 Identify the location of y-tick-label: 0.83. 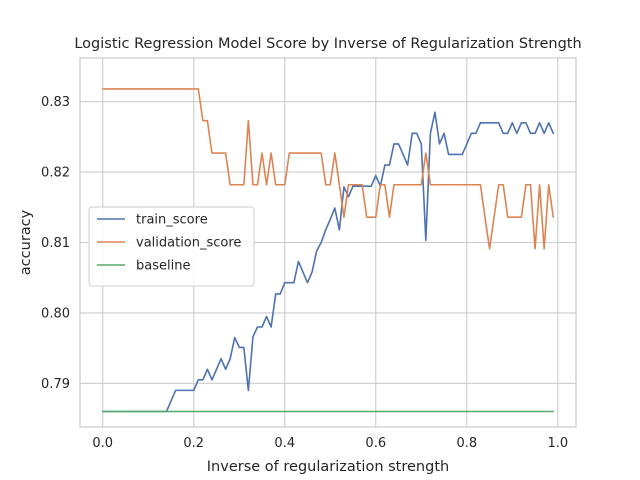
(55, 102).